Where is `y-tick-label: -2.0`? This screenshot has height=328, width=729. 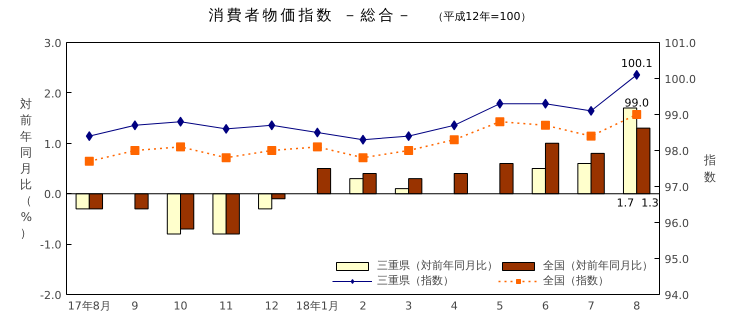 y-tick-label: -2.0 is located at coordinates (51, 295).